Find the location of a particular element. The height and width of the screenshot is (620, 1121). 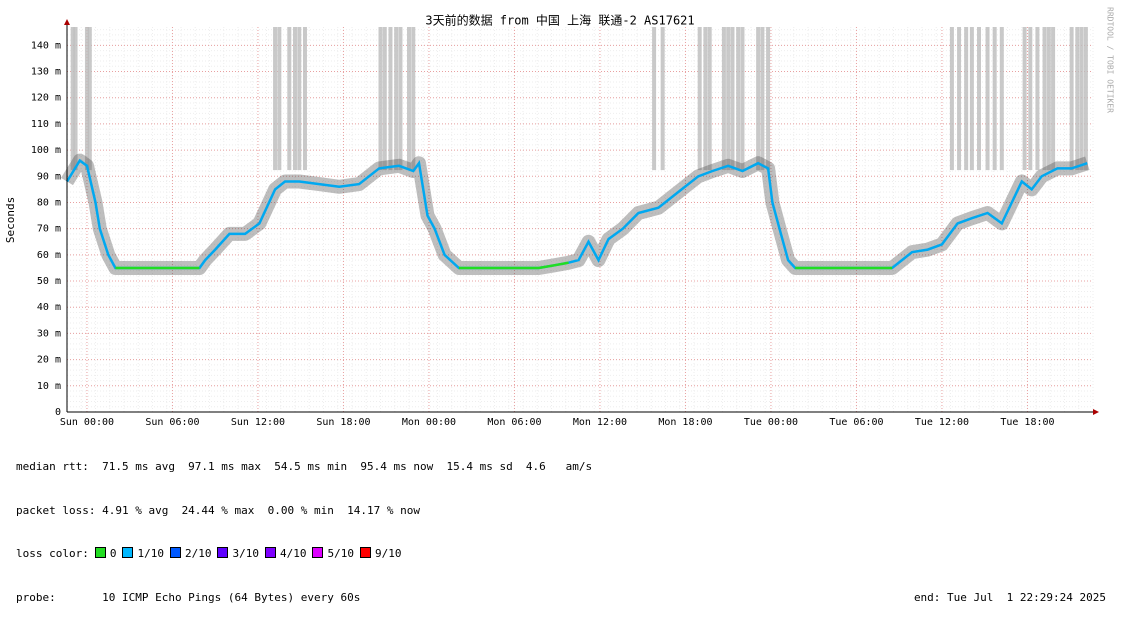

y-tick-label: 60 m is located at coordinates (49, 255).